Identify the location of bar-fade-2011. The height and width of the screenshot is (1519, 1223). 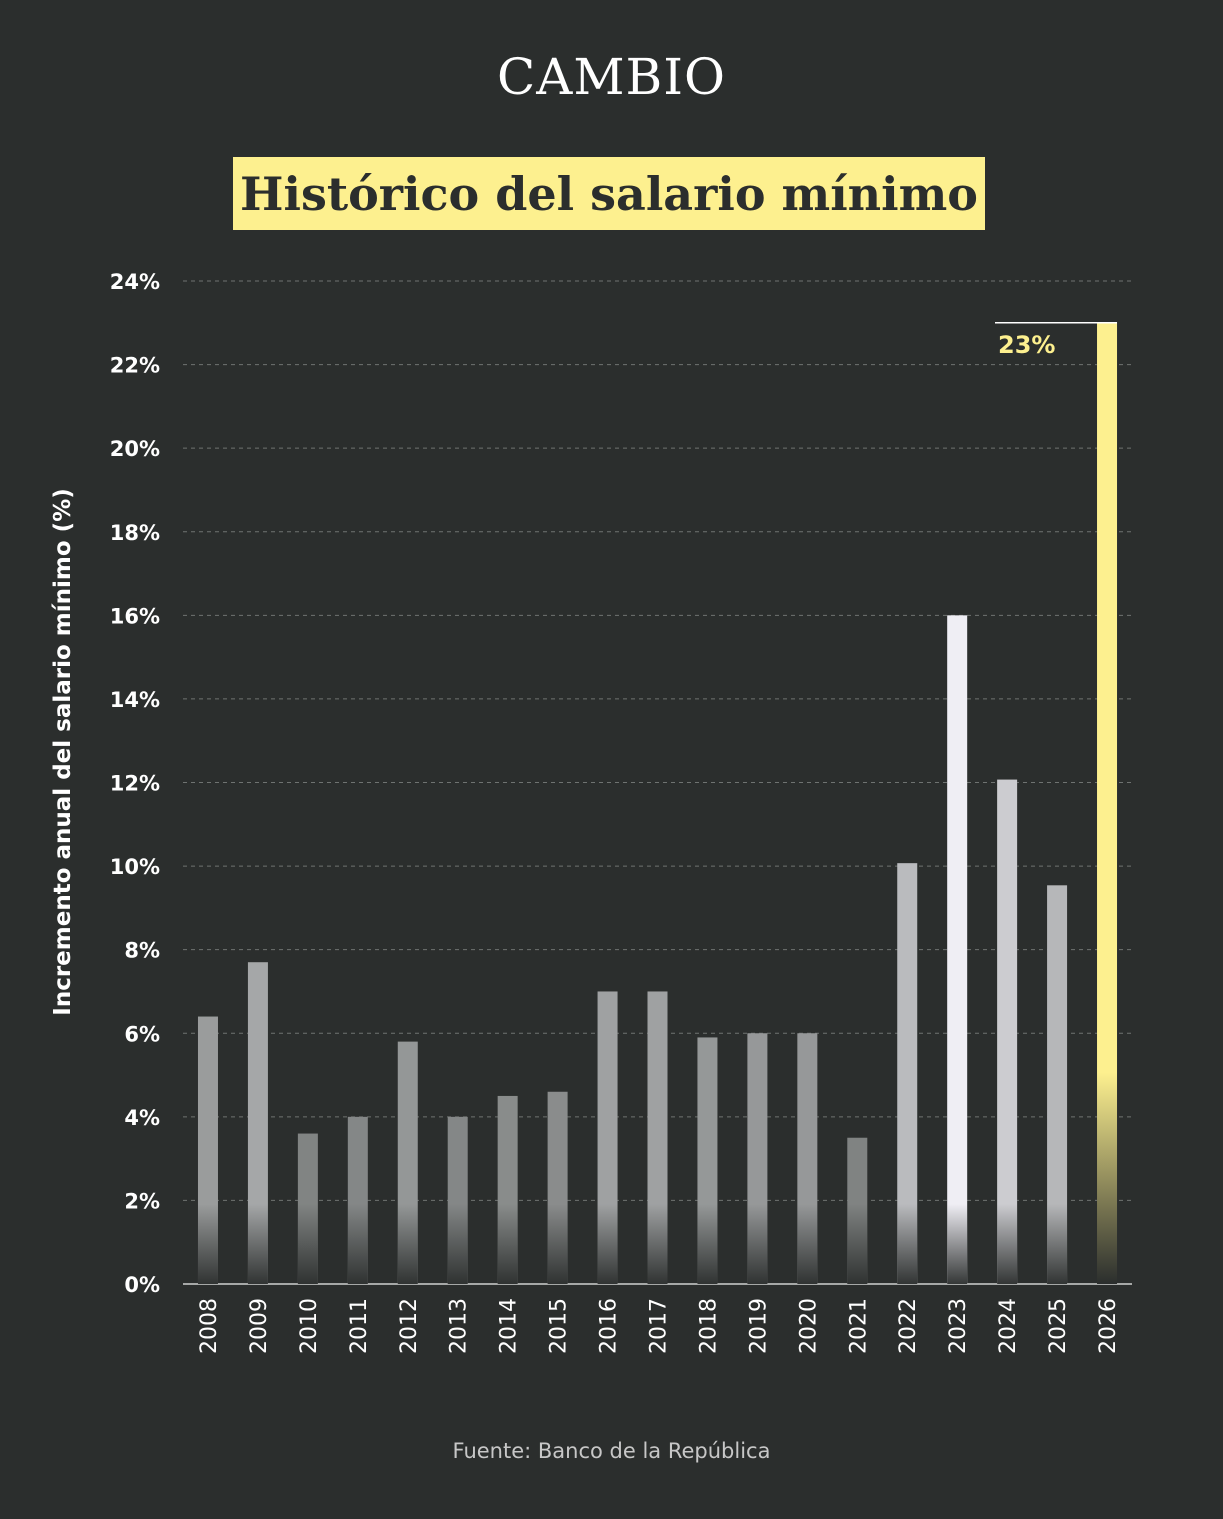
(357, 1244).